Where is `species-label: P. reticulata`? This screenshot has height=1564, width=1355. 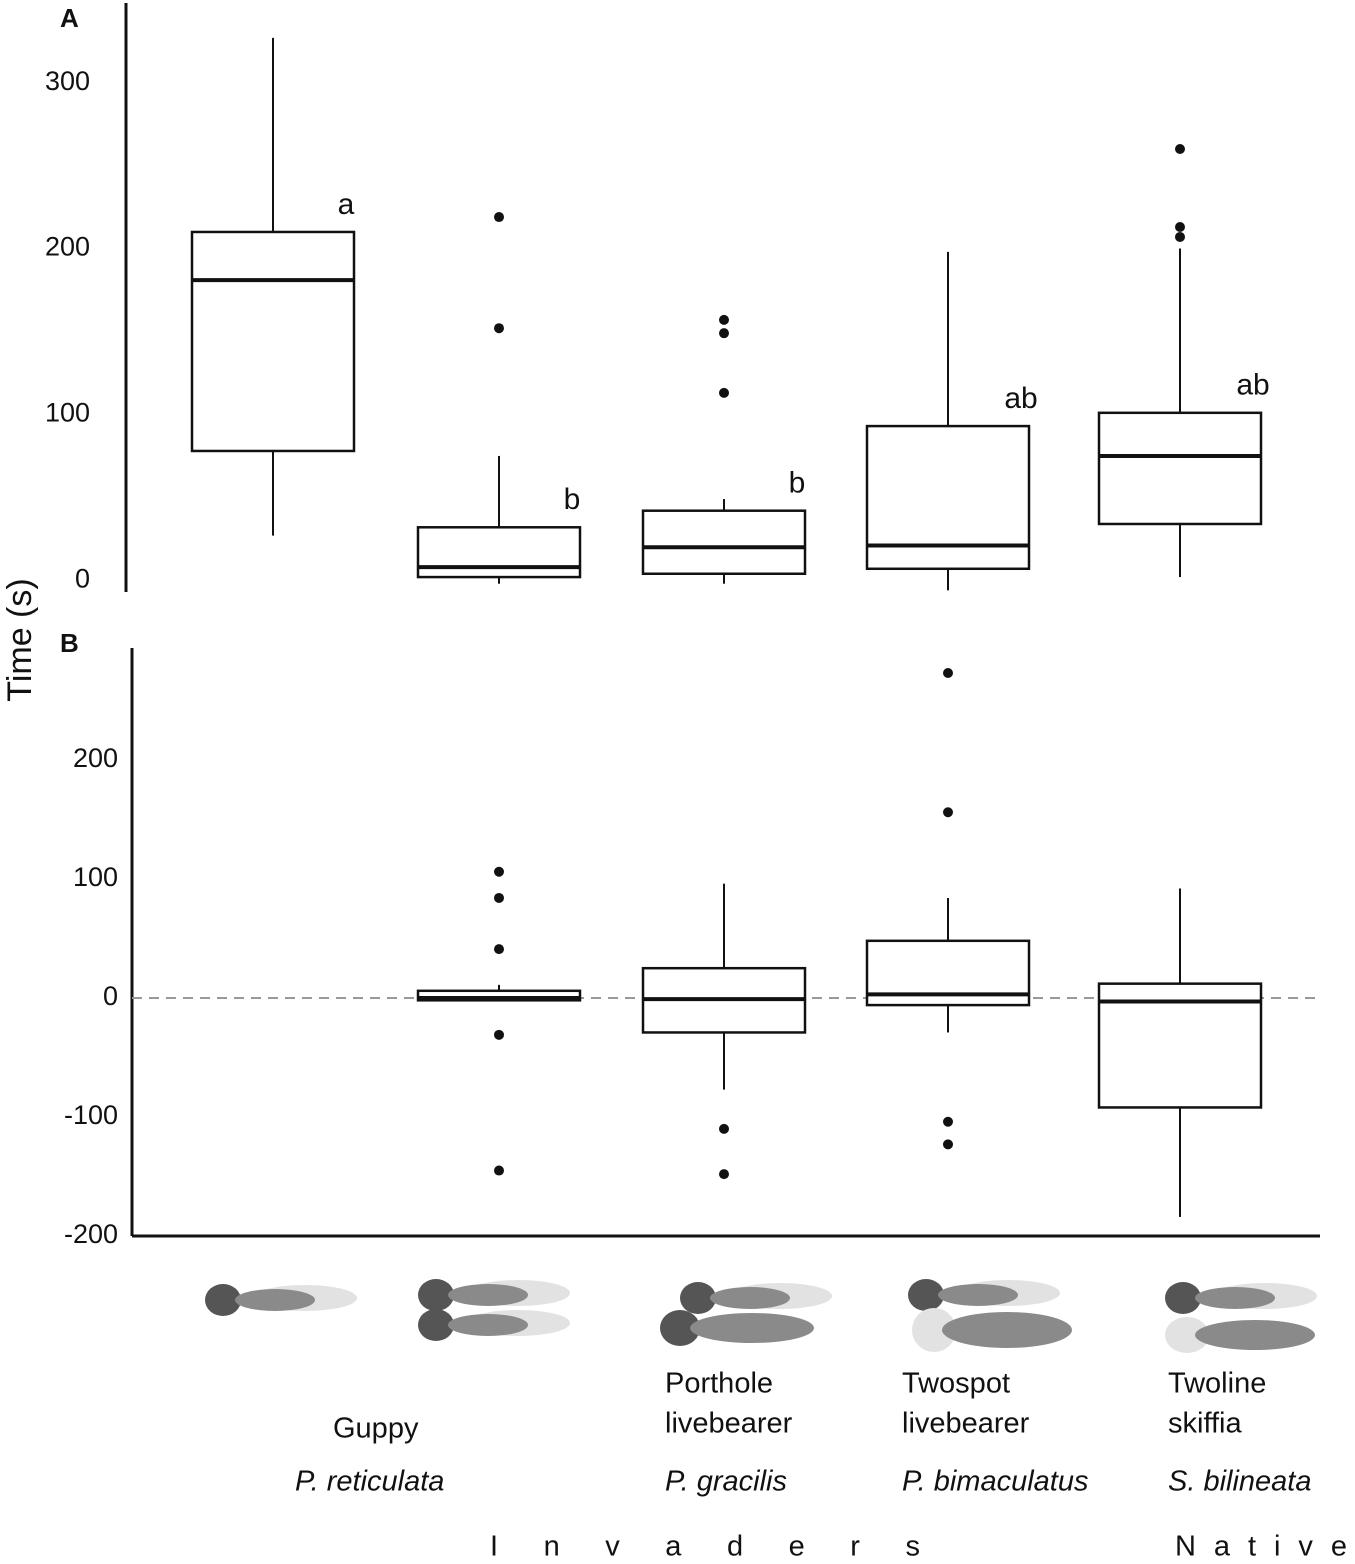 species-label: P. reticulata is located at coordinates (369, 1482).